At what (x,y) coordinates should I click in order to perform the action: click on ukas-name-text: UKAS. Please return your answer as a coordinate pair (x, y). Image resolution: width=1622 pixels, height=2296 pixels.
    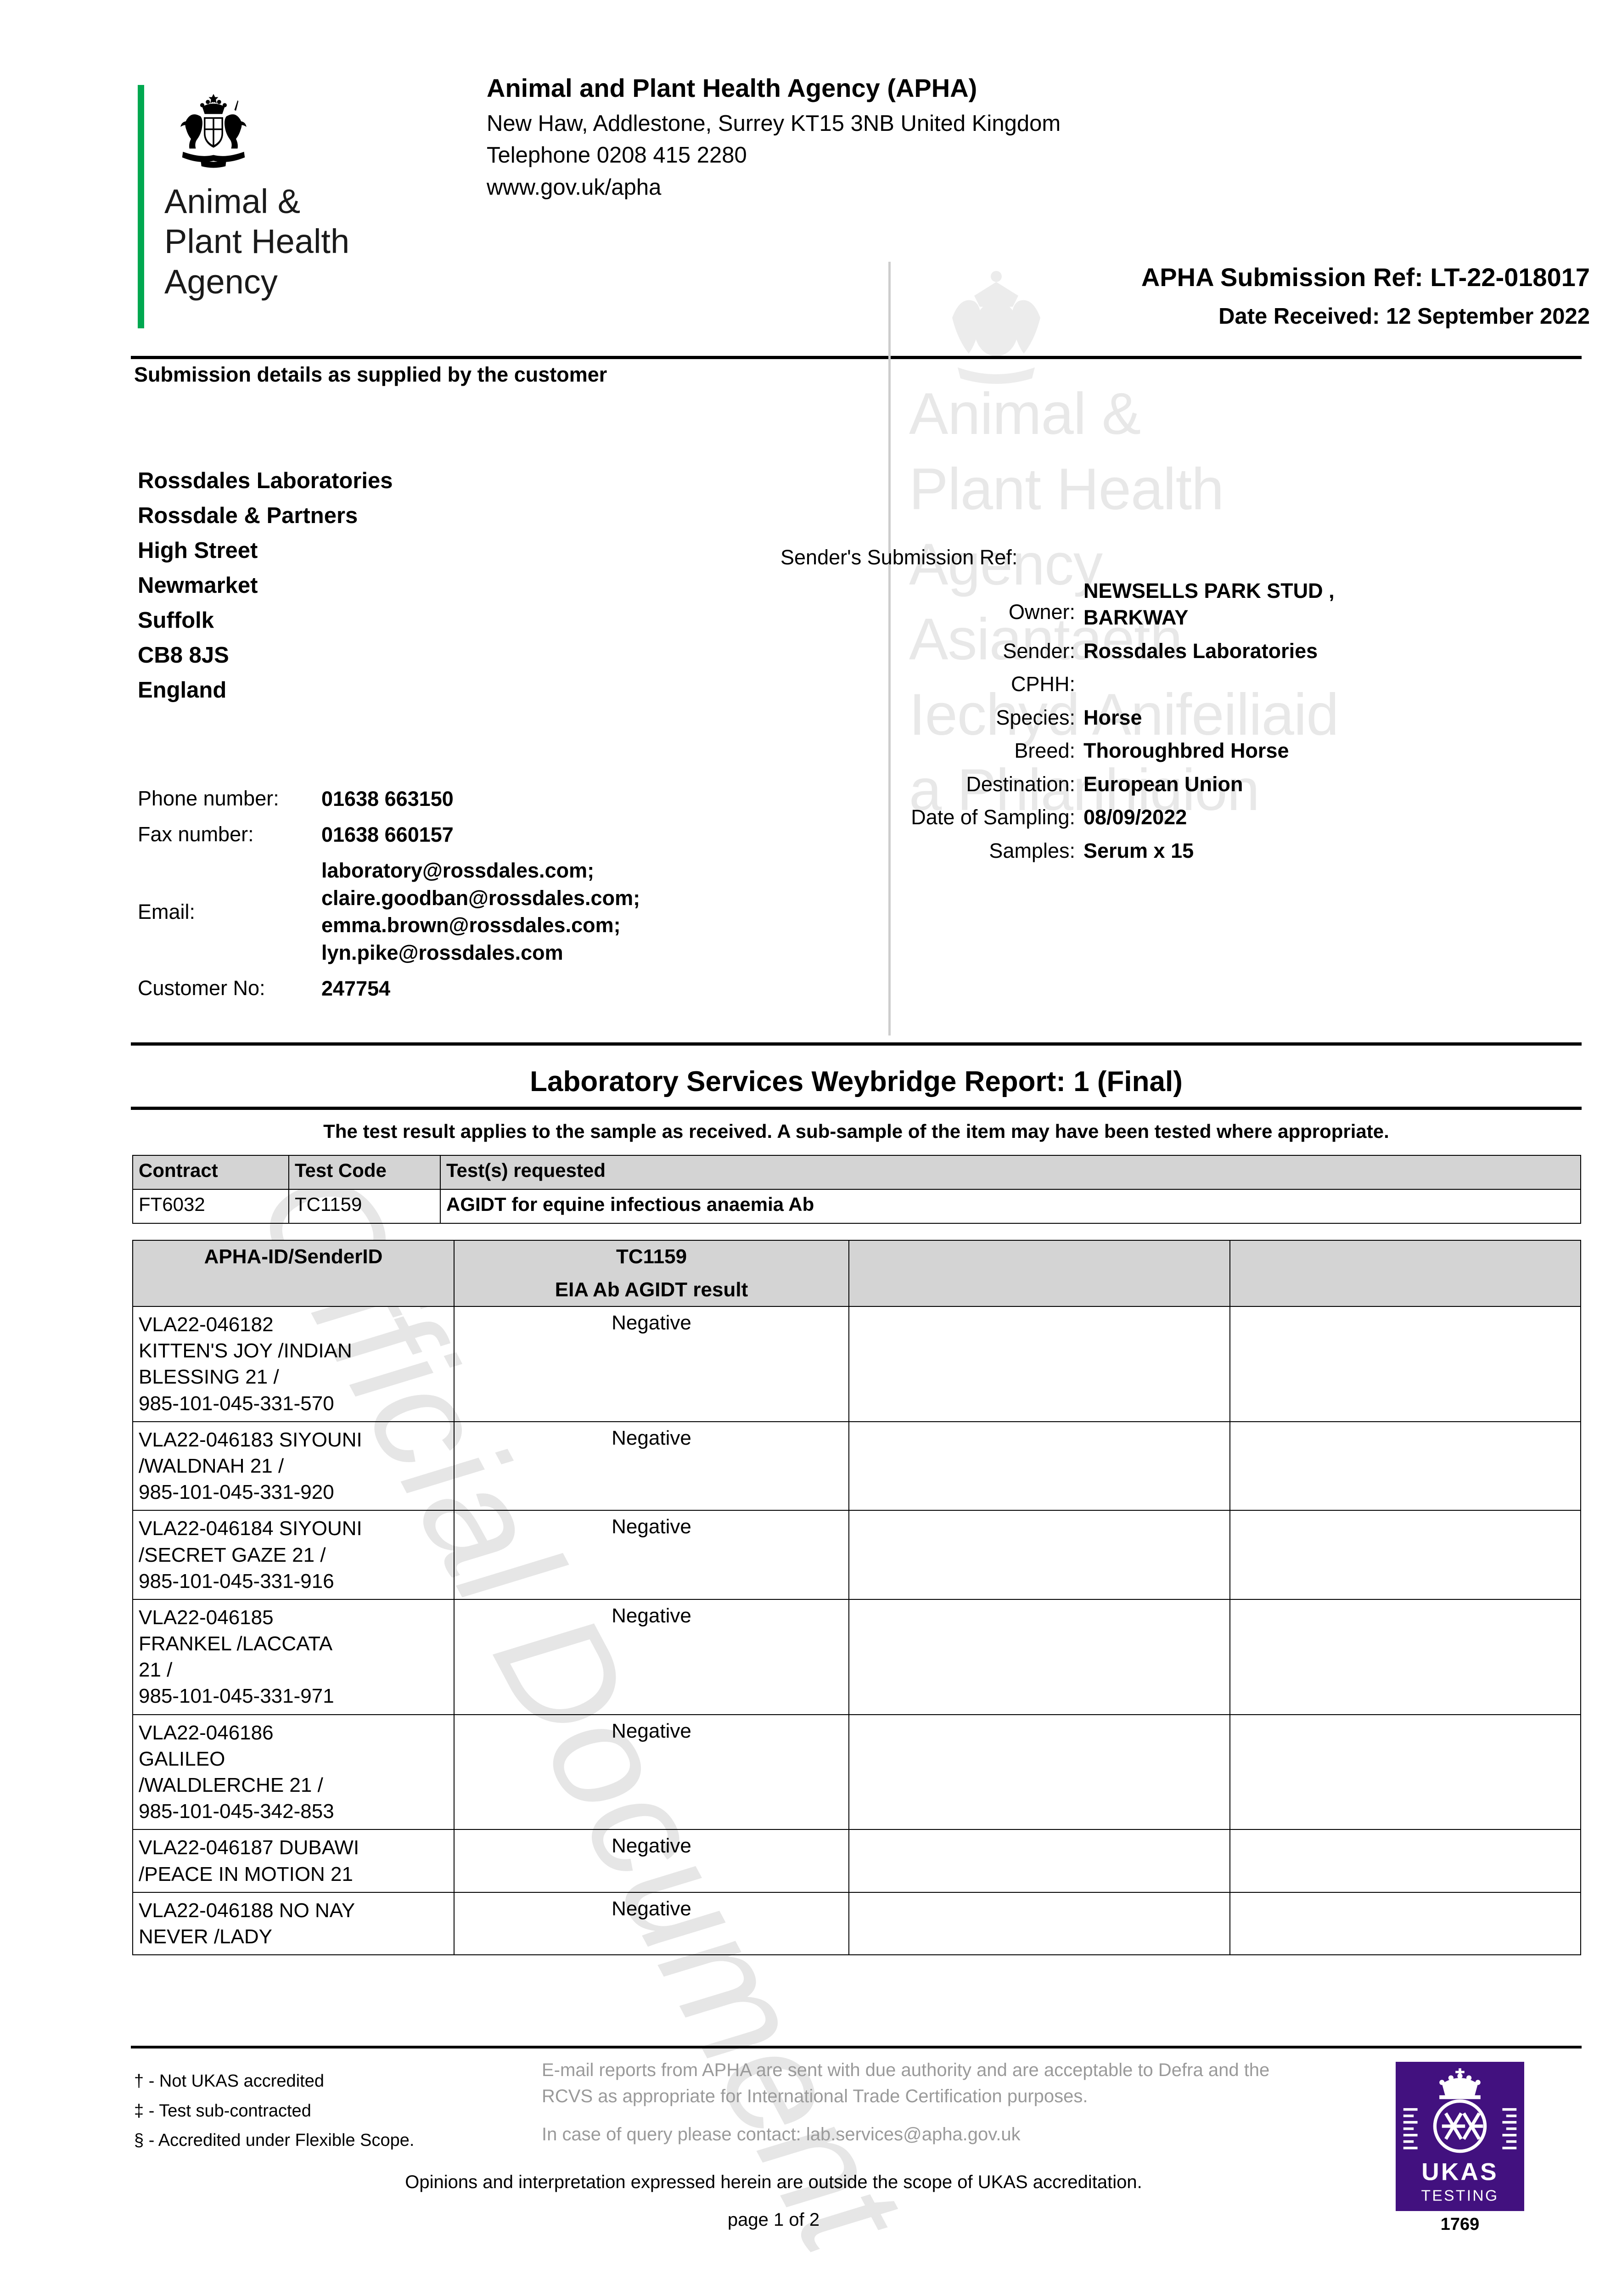
    Looking at the image, I should click on (1460, 2172).